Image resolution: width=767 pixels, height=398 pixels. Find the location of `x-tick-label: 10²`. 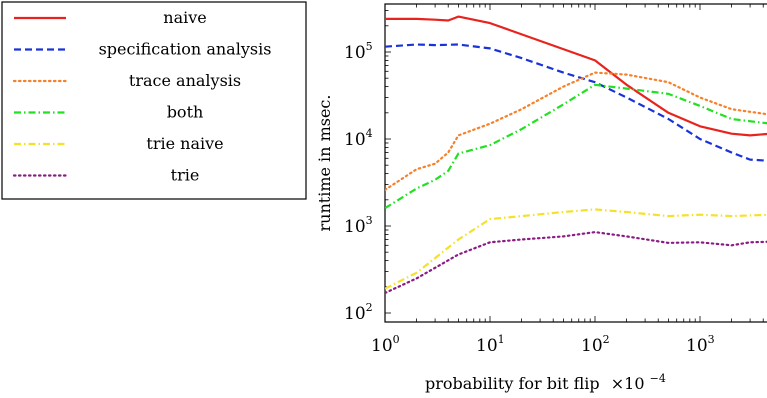

x-tick-label: 10² is located at coordinates (595, 344).